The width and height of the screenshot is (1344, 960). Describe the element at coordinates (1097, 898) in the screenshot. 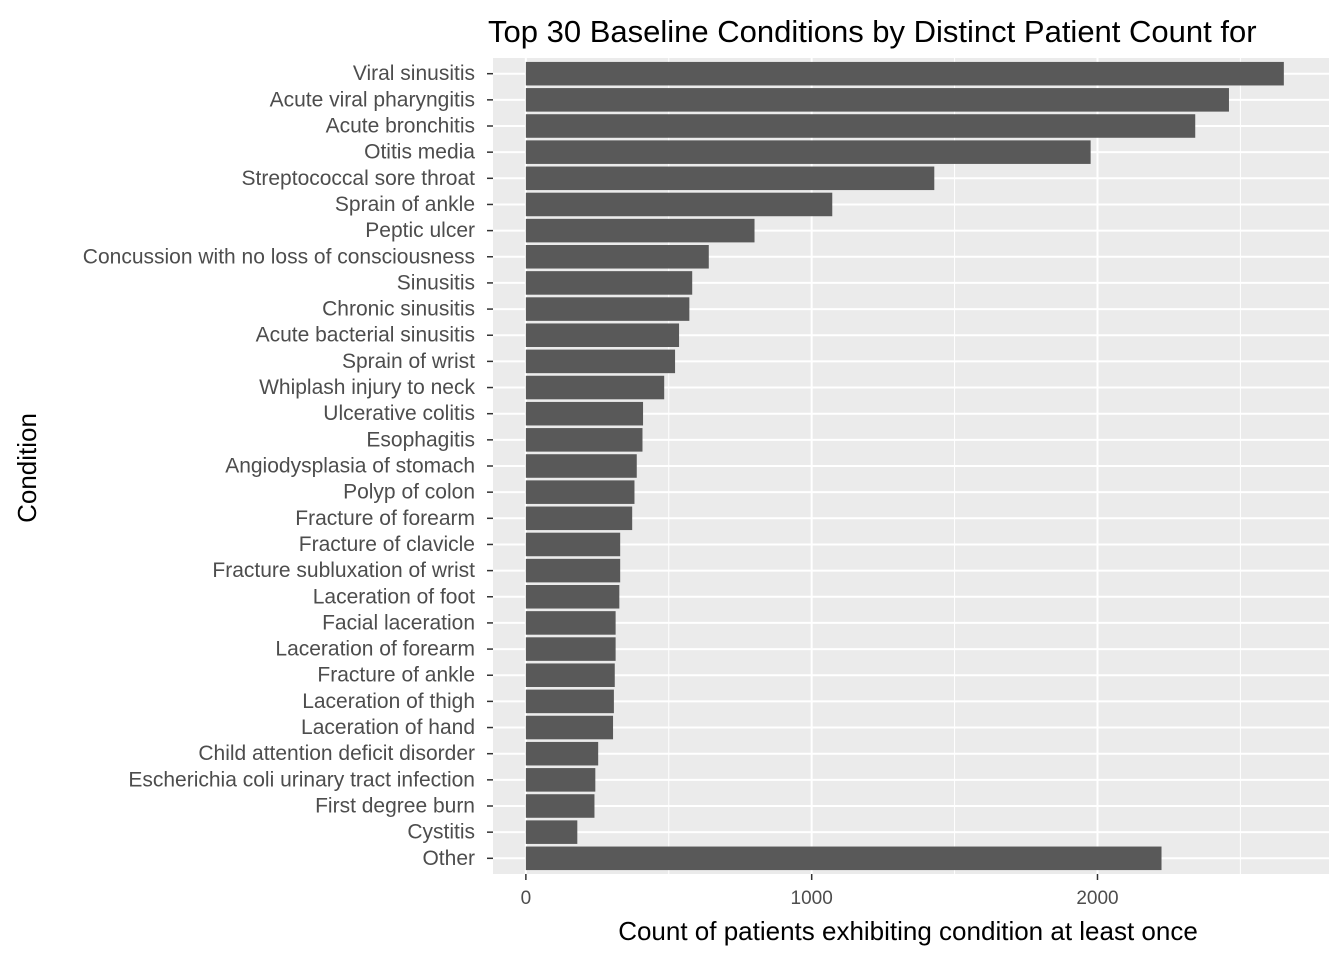

I see `x-tick-label: 2000` at that location.